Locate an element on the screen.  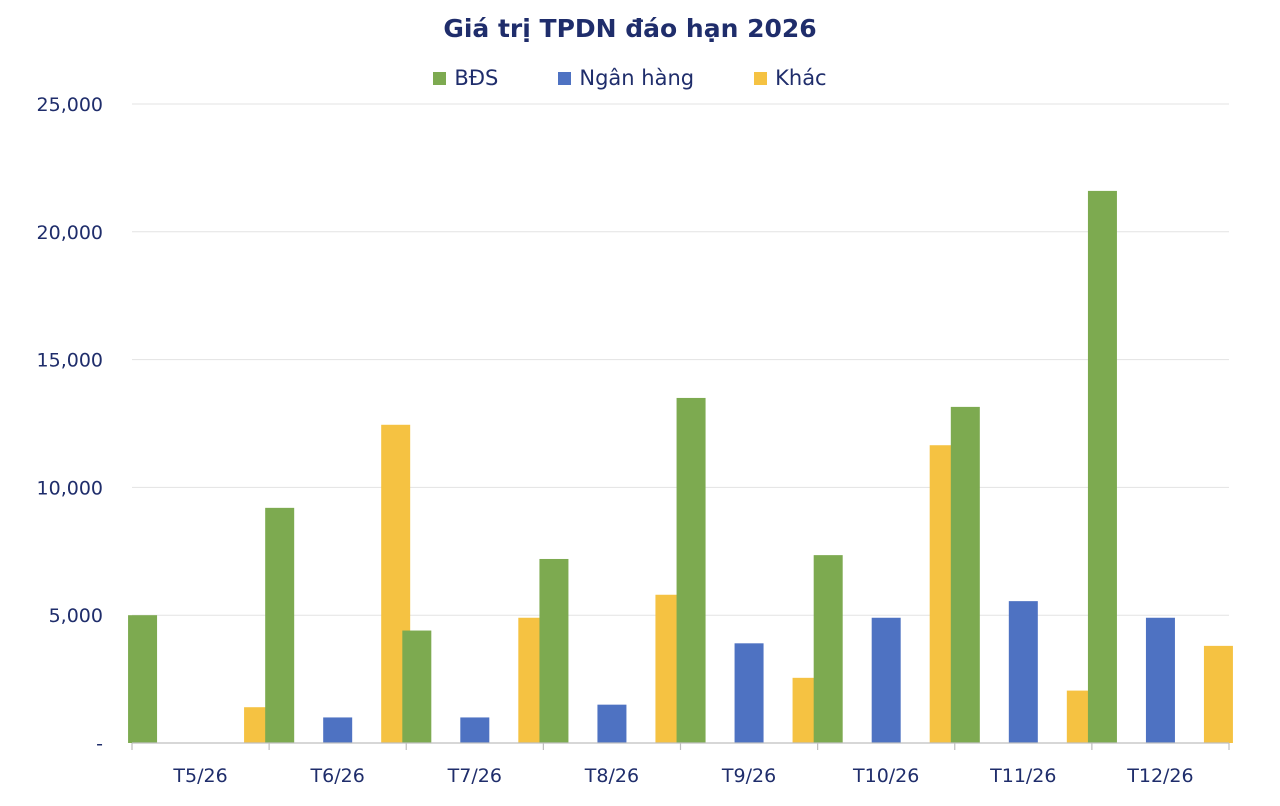
legend-label-bds: BĐS is located at coordinates (476, 78).